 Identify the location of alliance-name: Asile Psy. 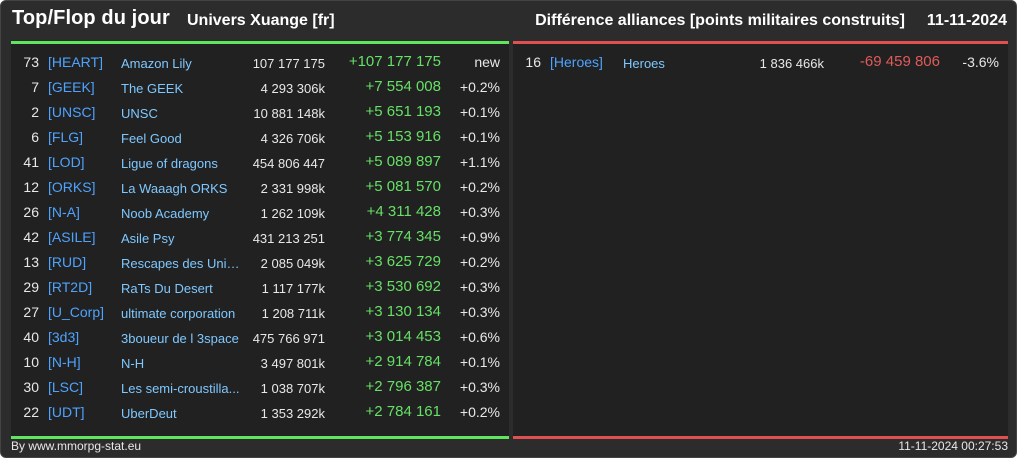
(148, 238).